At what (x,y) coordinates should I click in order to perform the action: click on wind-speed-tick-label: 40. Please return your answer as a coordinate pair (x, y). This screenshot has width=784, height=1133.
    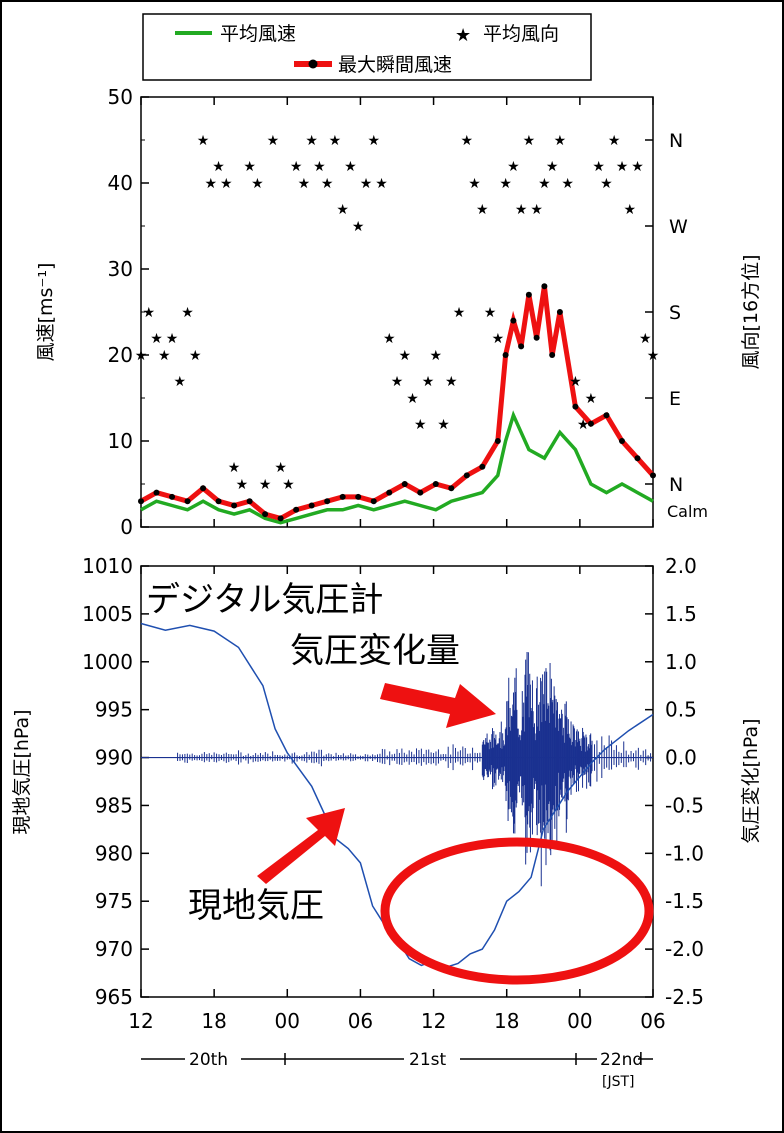
    Looking at the image, I should click on (120, 183).